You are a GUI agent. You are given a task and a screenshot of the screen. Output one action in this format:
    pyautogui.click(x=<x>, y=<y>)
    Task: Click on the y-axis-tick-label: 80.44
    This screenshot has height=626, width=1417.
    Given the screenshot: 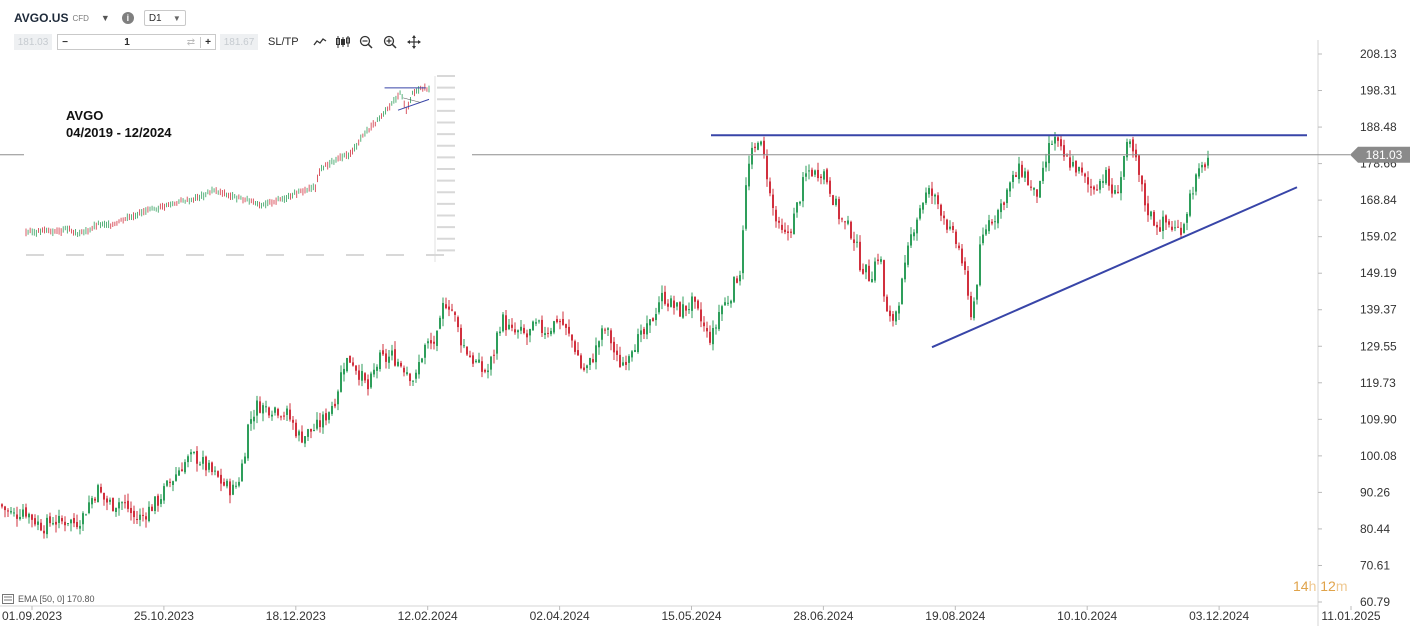 What is the action you would take?
    pyautogui.click(x=1375, y=529)
    